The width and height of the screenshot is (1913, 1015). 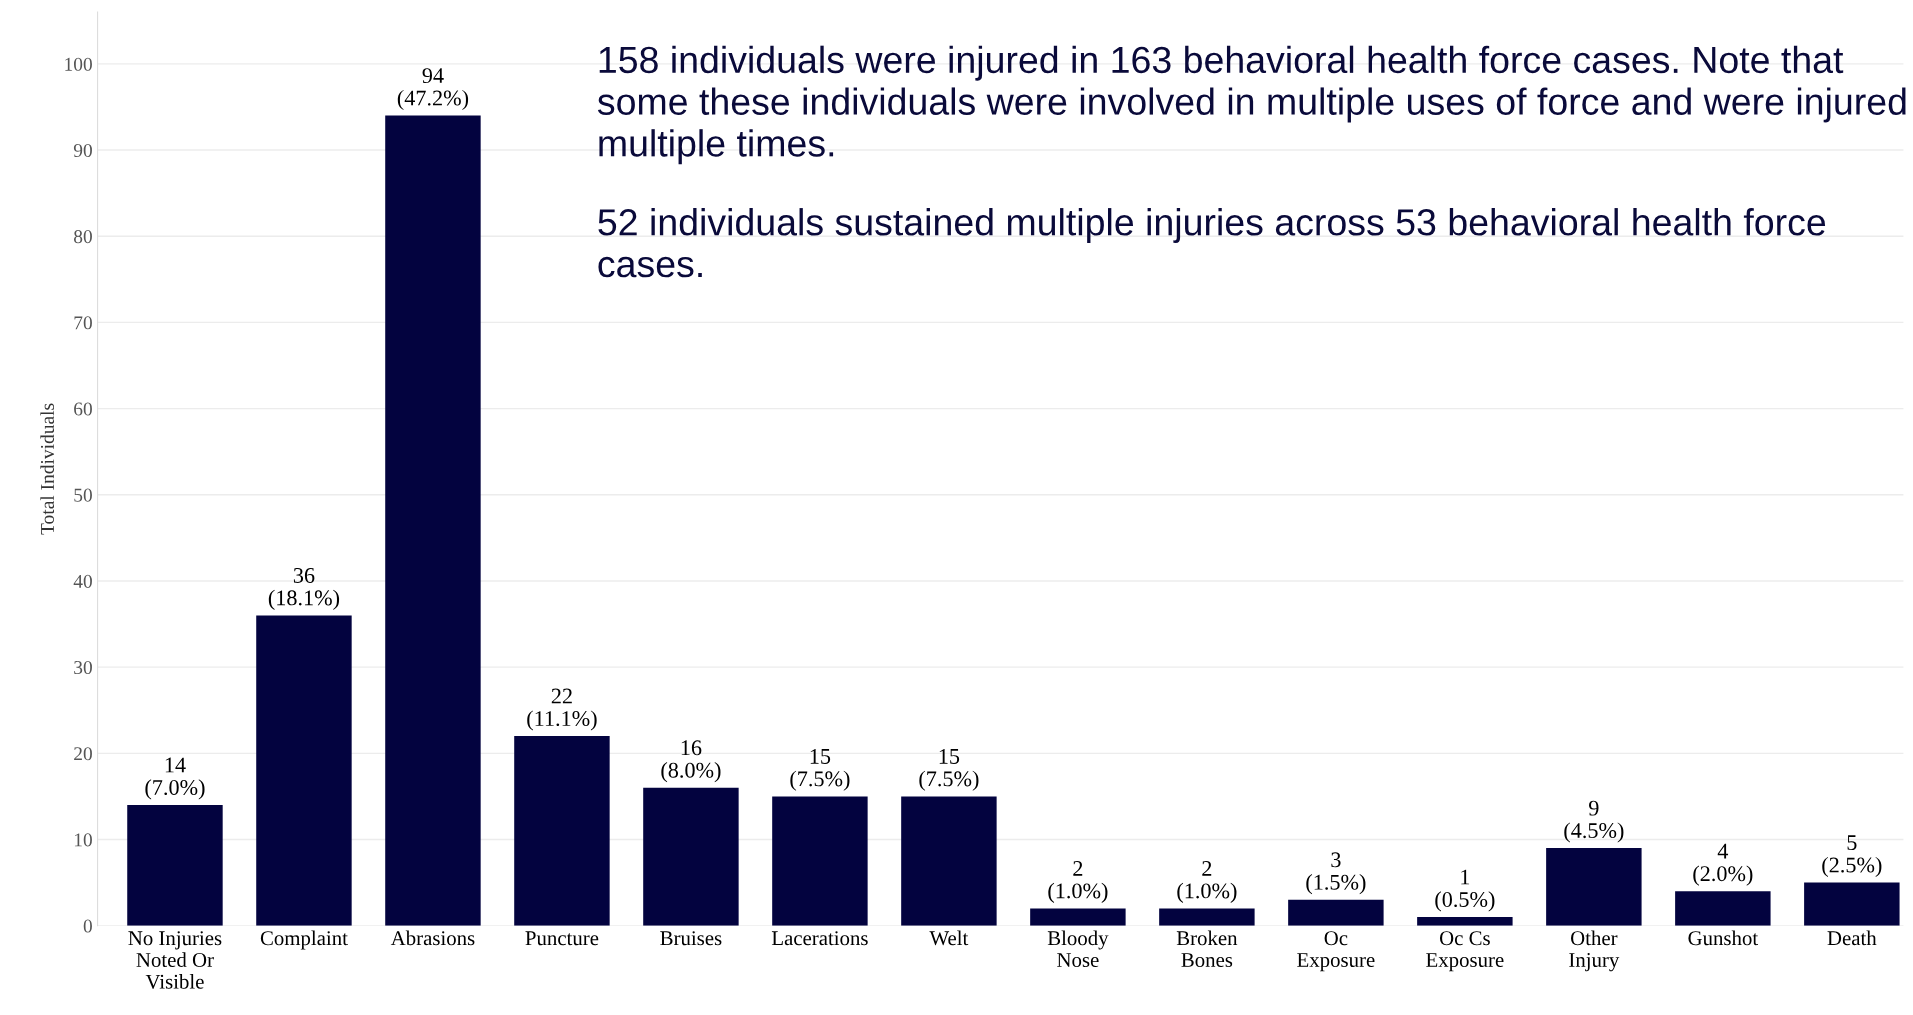 What do you see at coordinates (1336, 951) in the screenshot?
I see `x-tick-label: Oc Exposure` at bounding box center [1336, 951].